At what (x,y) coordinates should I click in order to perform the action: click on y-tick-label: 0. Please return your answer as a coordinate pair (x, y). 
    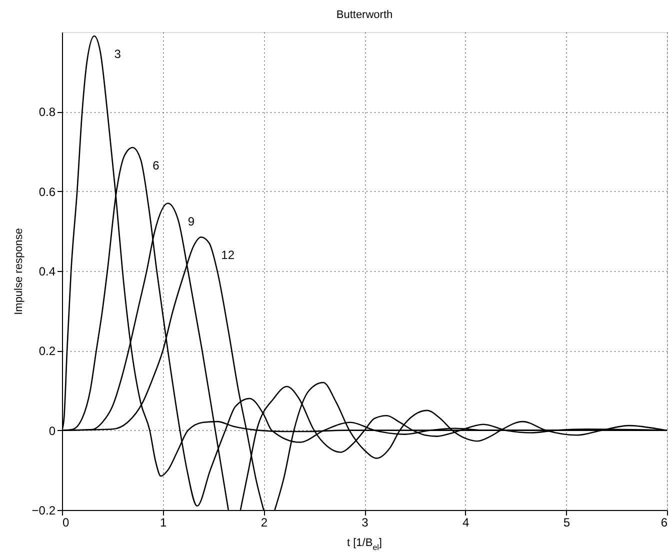
    Looking at the image, I should click on (52, 431).